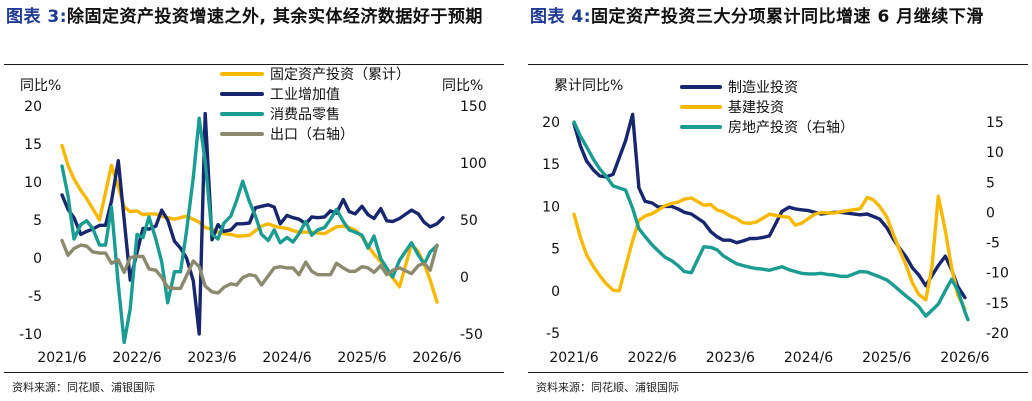 The height and width of the screenshot is (401, 1032). I want to click on source-note-right: 资料来源：同花顺、浦银国际, so click(607, 387).